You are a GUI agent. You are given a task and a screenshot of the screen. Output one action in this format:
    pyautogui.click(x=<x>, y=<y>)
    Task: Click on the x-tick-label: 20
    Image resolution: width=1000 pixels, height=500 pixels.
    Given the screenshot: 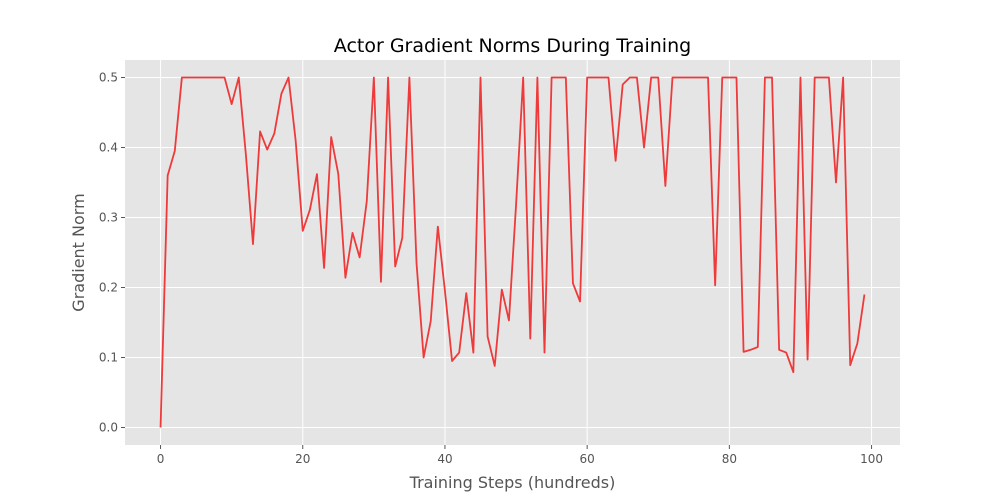 What is the action you would take?
    pyautogui.click(x=302, y=459)
    